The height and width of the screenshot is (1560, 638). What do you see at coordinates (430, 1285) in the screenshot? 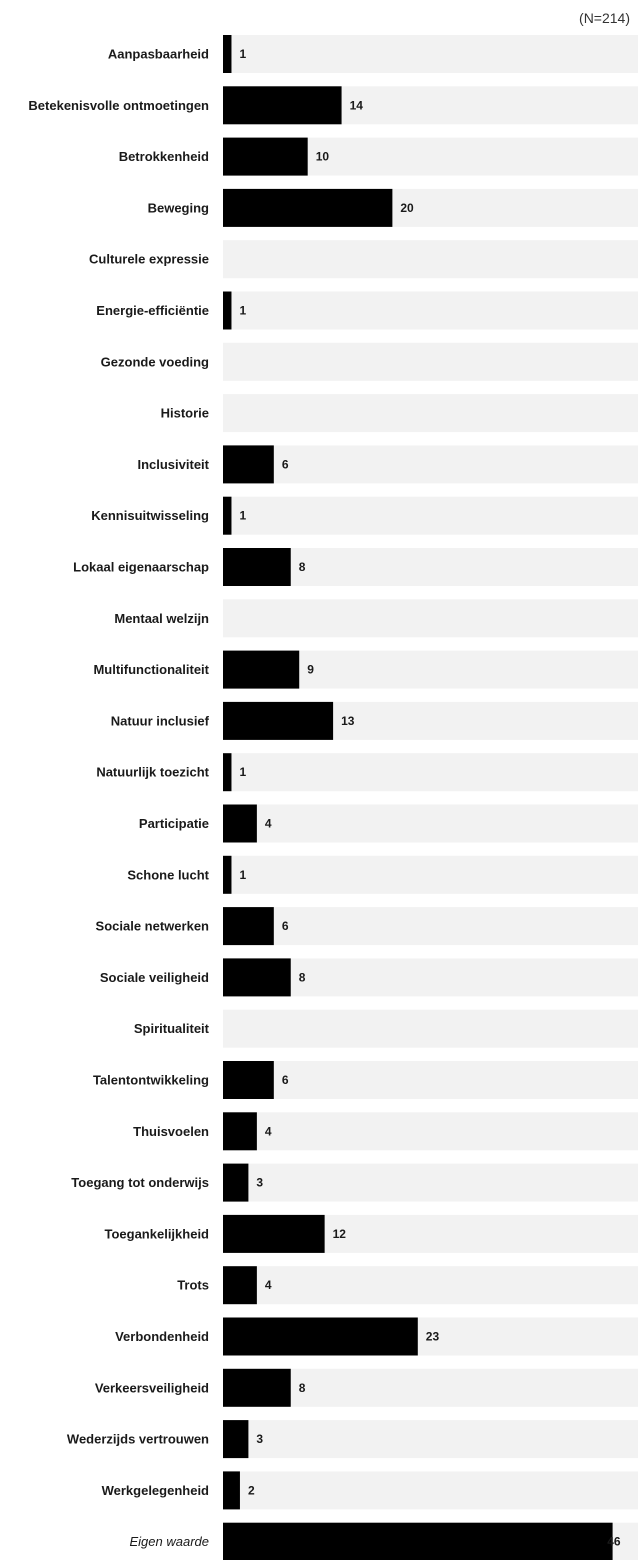
I see `row-track-trots` at bounding box center [430, 1285].